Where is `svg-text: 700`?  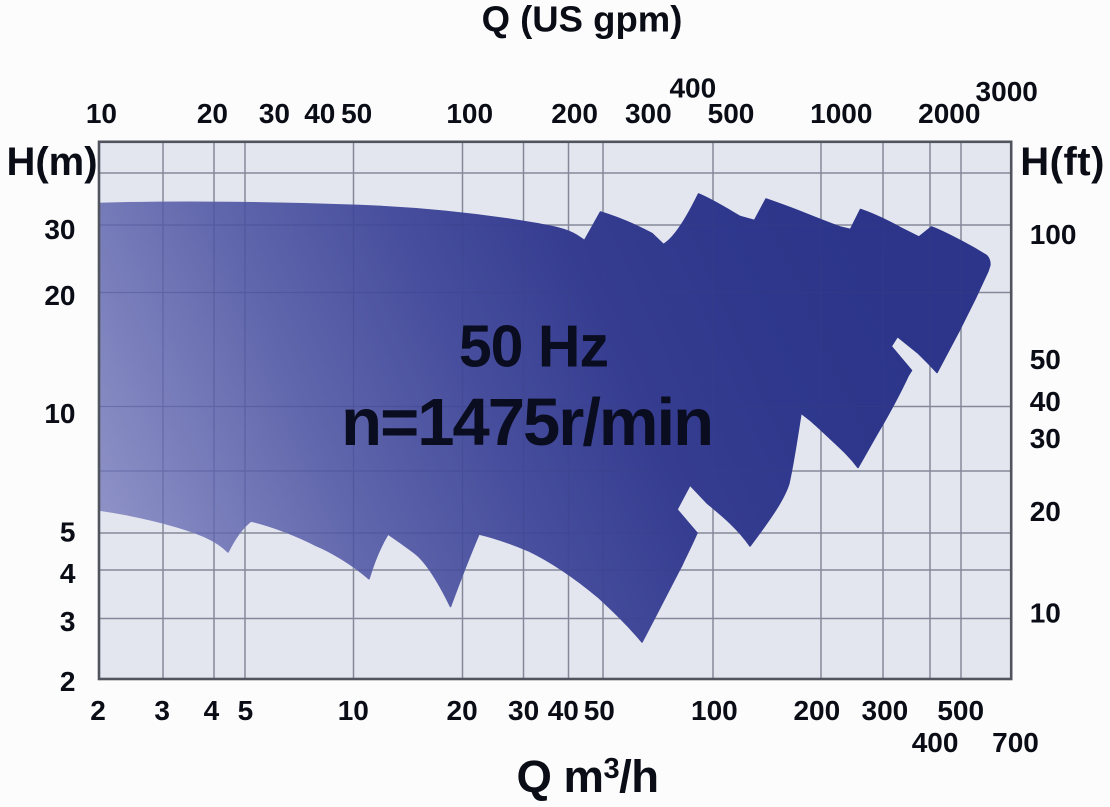 svg-text: 700 is located at coordinates (1015, 742).